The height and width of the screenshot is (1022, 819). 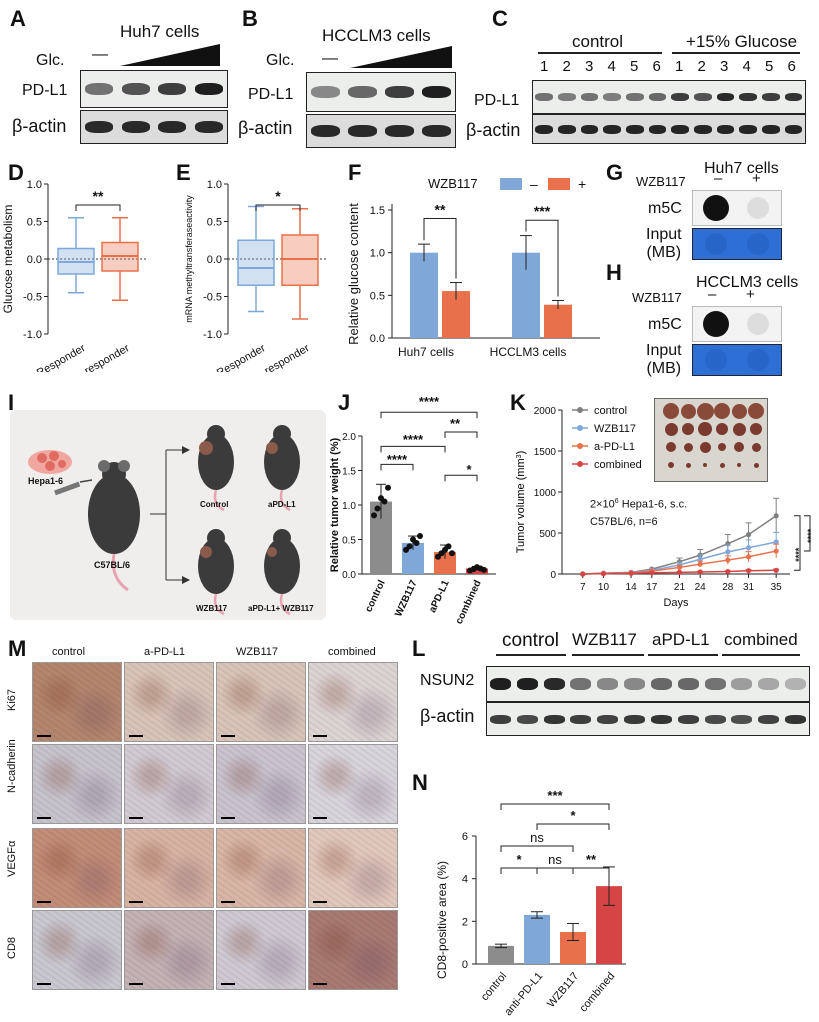 I want to click on x-tick-label: 21, so click(x=680, y=587).